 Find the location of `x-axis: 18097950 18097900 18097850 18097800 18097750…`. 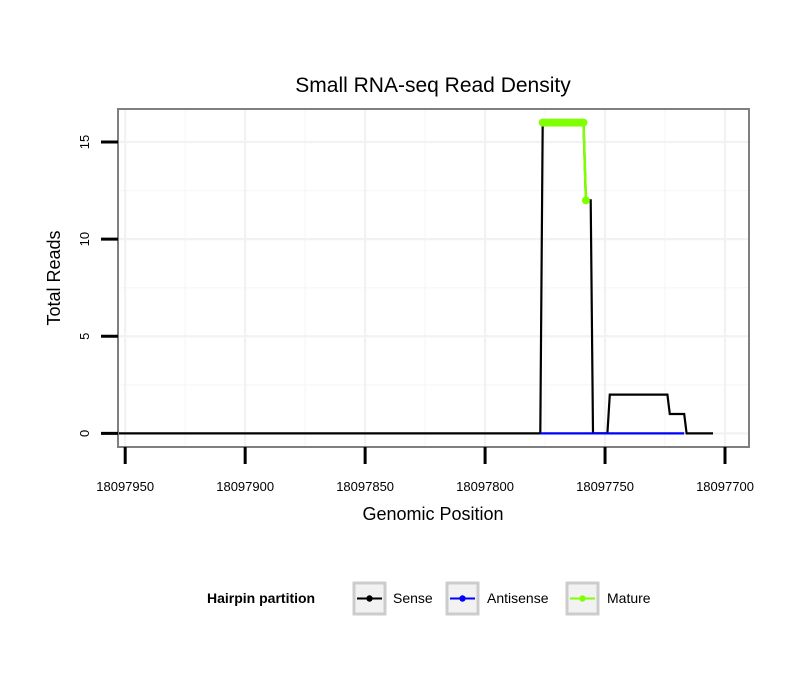

x-axis: 18097950 18097900 18097850 18097800 18097750… is located at coordinates (425, 470).